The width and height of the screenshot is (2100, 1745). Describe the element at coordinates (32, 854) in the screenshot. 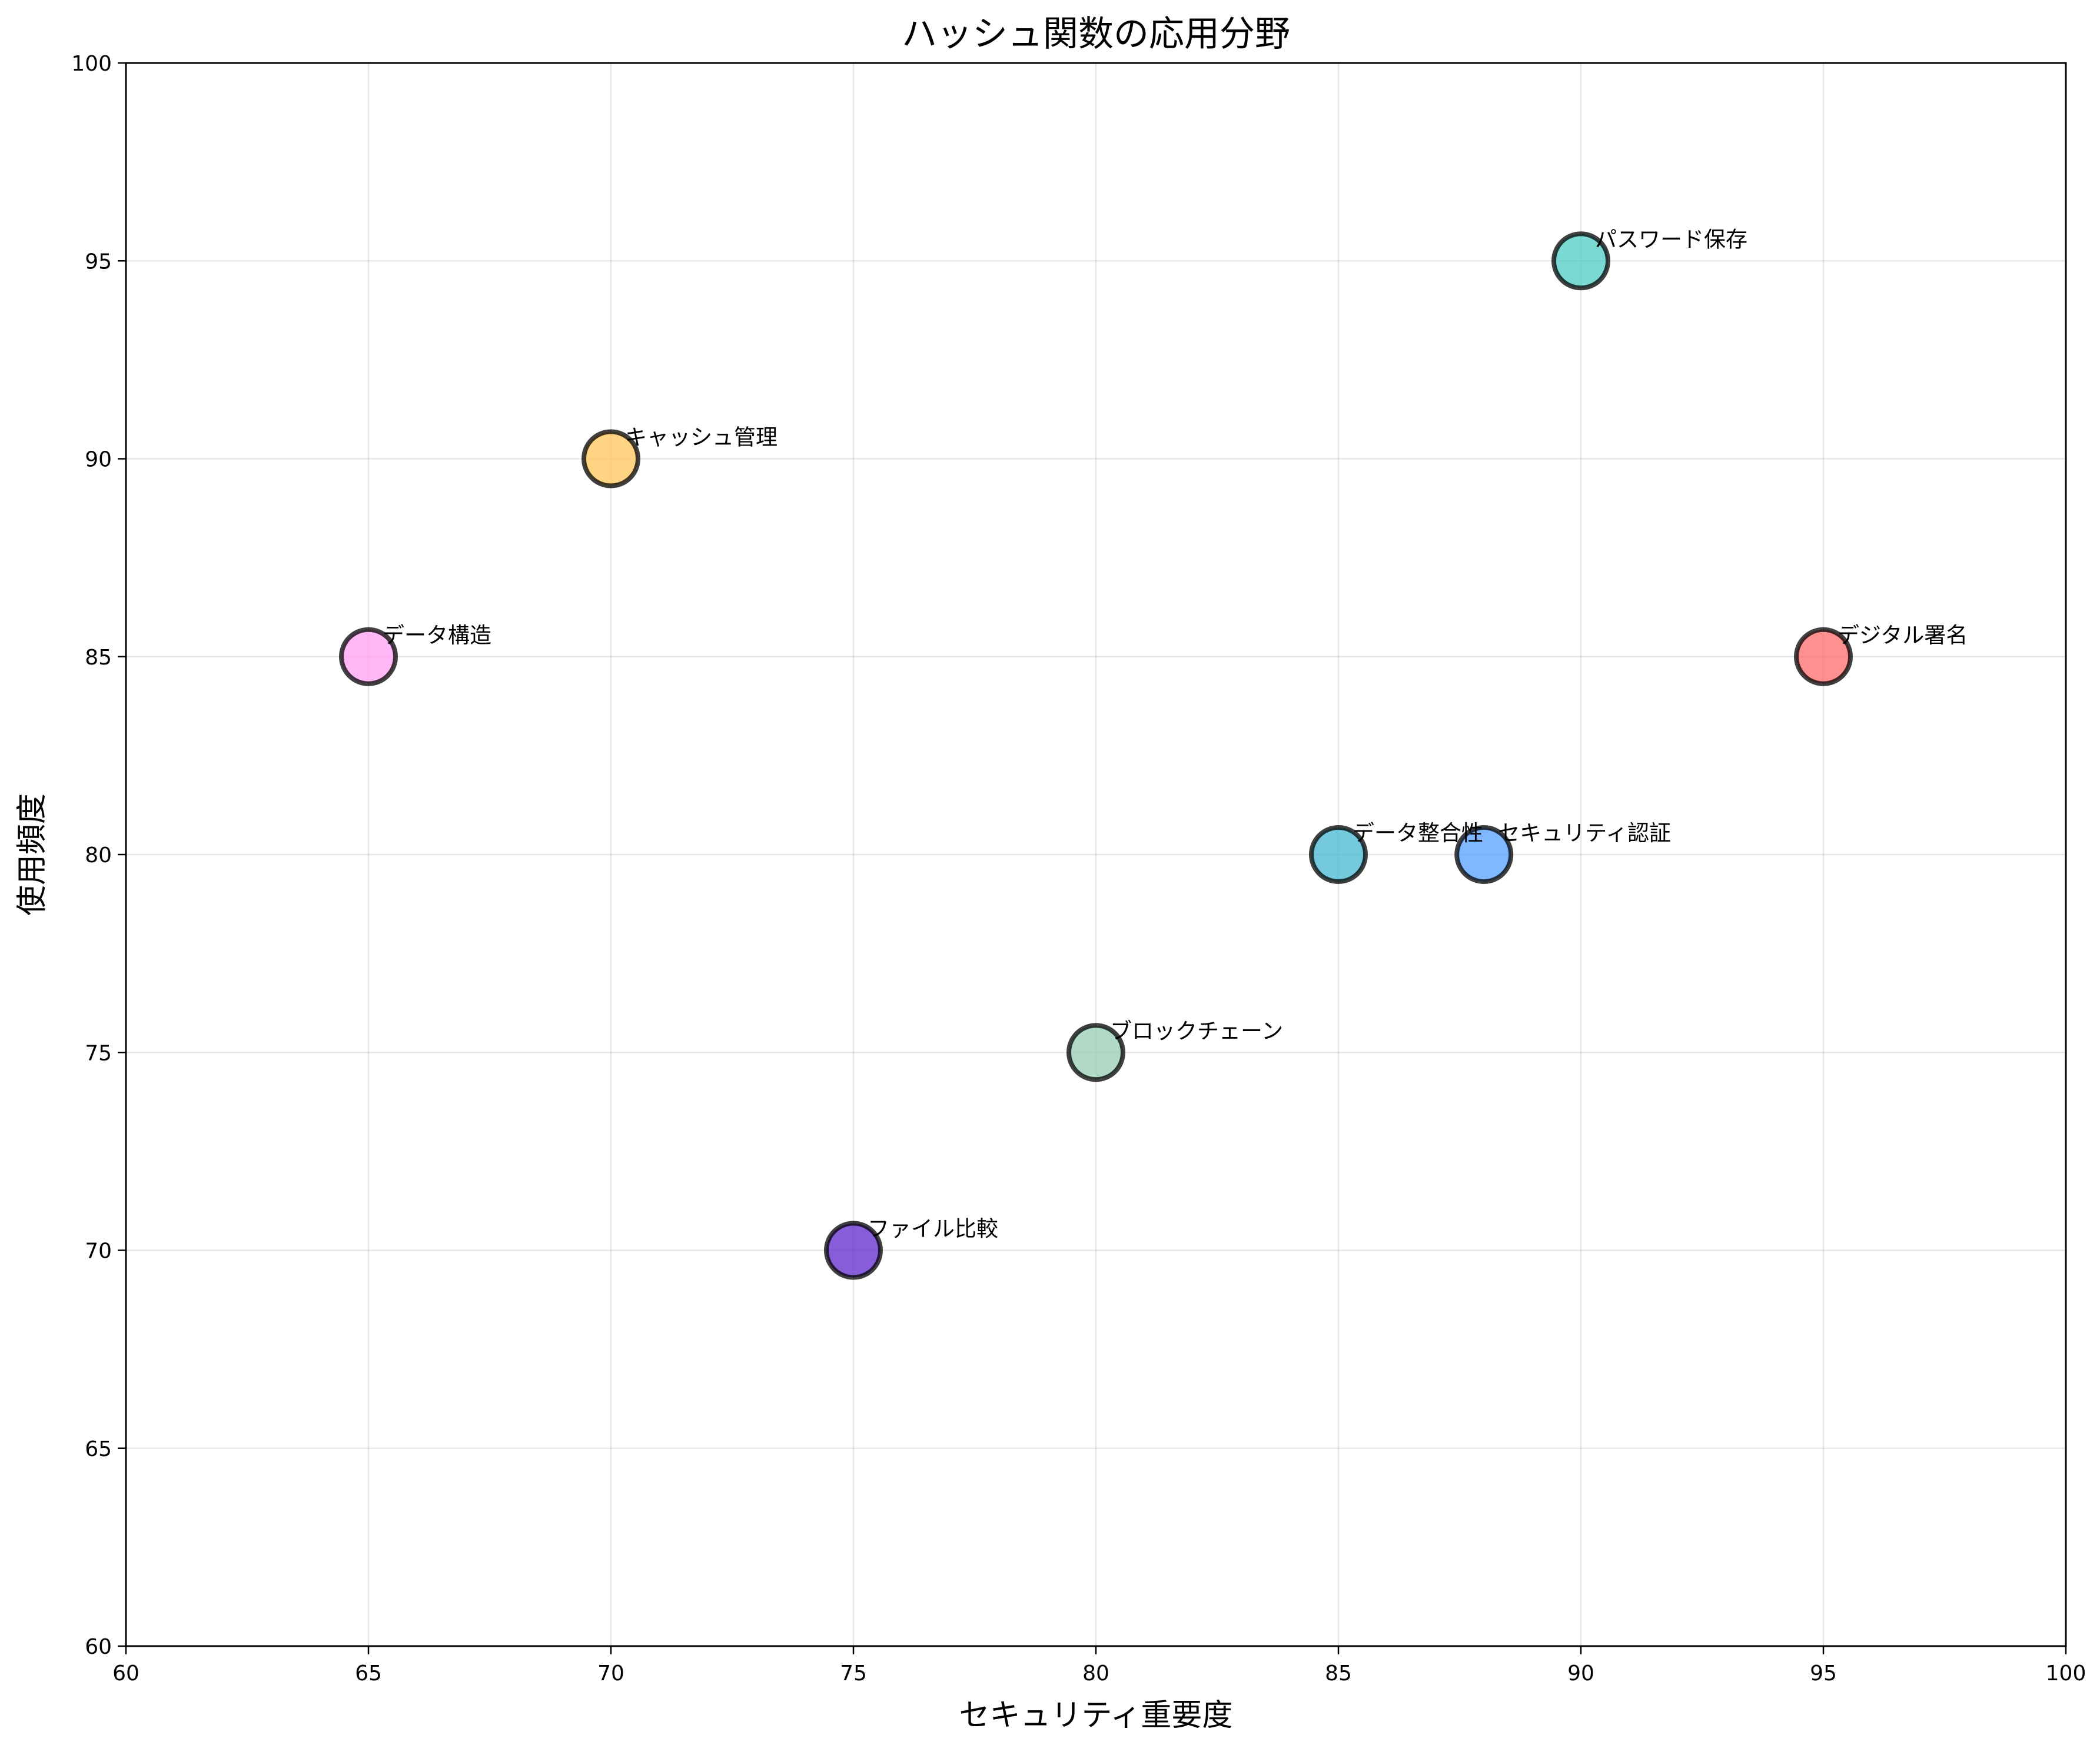

I see `y-axis-title: 使用頻度` at that location.